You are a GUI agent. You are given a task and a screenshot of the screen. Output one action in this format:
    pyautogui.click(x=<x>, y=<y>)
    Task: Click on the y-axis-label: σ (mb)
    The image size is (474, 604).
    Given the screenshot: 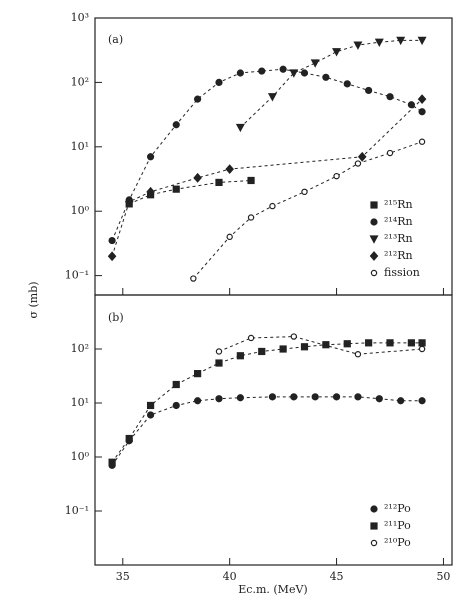 What is the action you would take?
    pyautogui.click(x=33, y=299)
    